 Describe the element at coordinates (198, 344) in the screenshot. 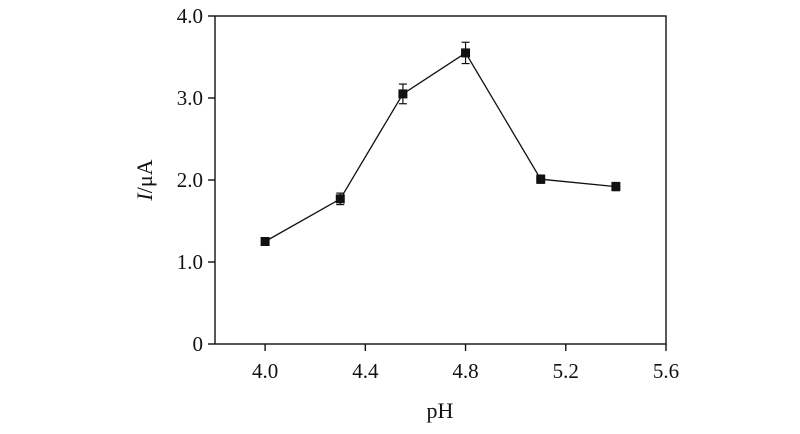

I see `y-tick-label-0: 0` at that location.